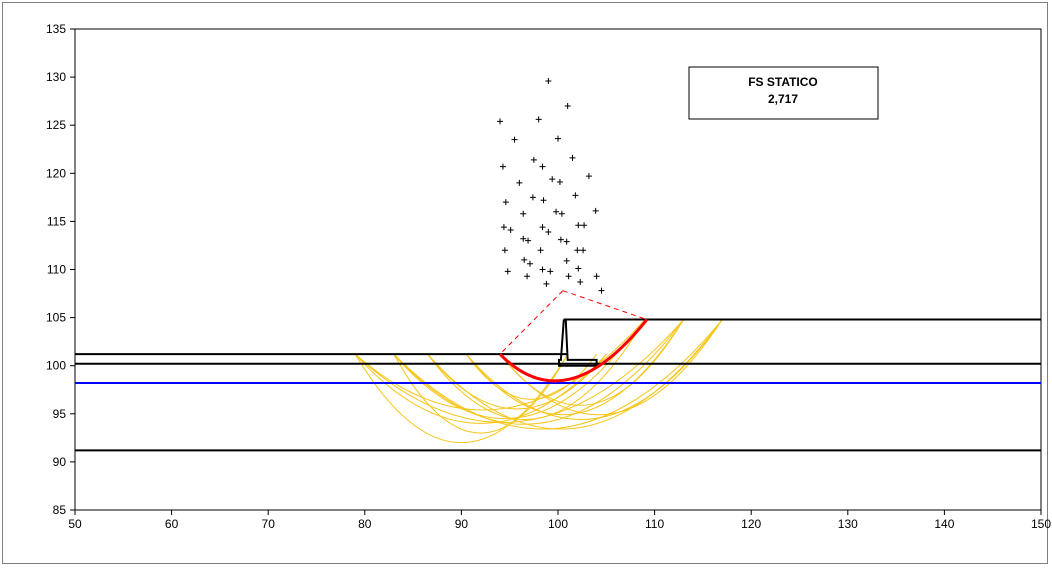  What do you see at coordinates (56, 77) in the screenshot?
I see `y-tick-label: 130` at bounding box center [56, 77].